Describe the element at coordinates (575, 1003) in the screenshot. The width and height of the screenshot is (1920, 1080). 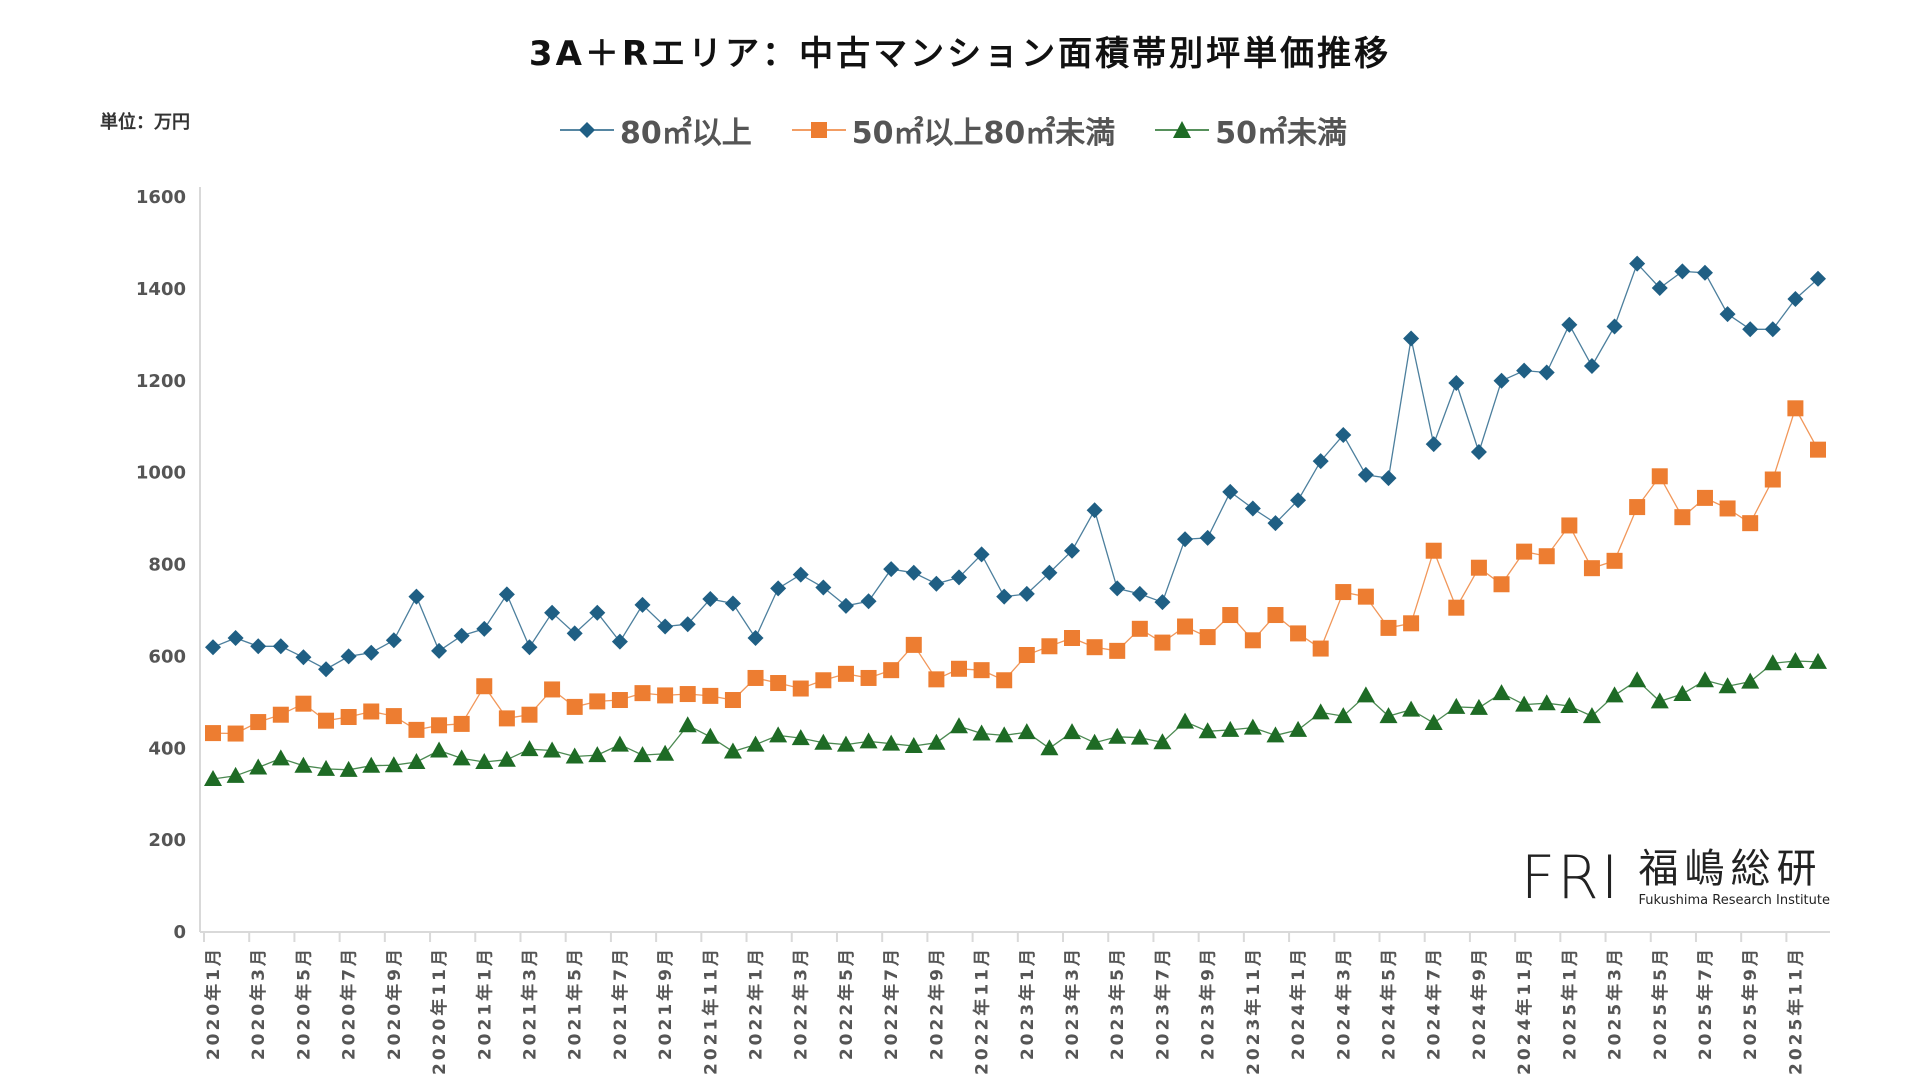
I see `x-tick-label: 2021年5月` at that location.